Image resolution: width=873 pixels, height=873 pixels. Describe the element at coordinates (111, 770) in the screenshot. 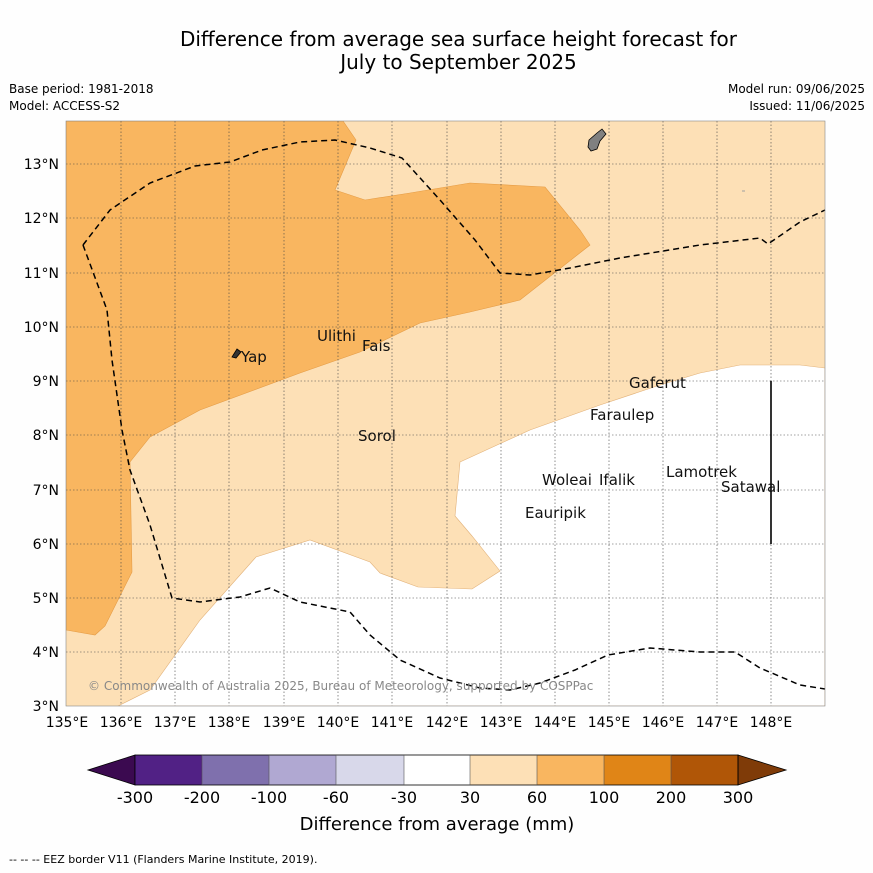

I see `colorbar-extend-low` at that location.